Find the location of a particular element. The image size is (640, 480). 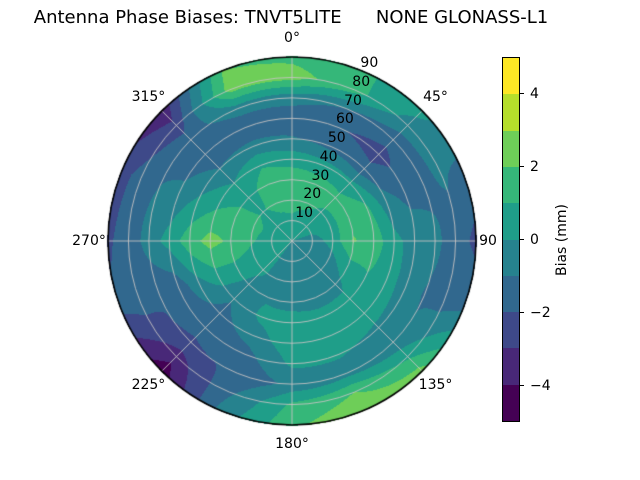

colorbar-tick-label: 4 is located at coordinates (534, 93).